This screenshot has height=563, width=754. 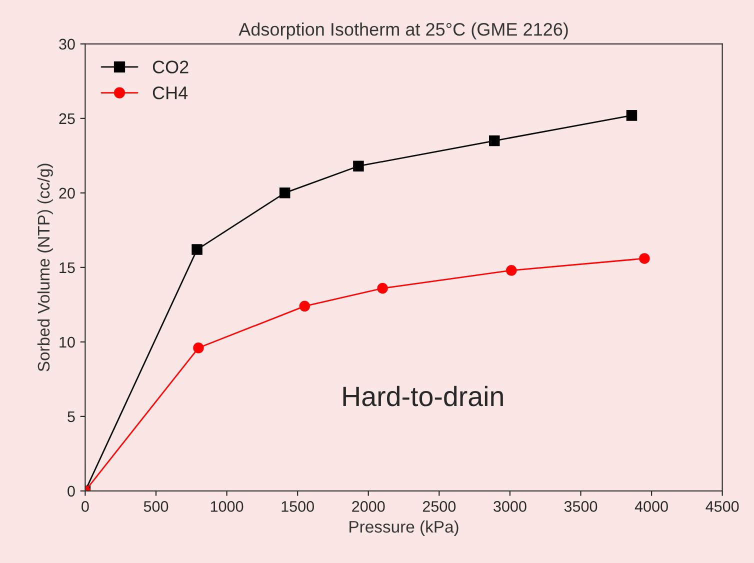 What do you see at coordinates (439, 506) in the screenshot?
I see `x-tick-label: 2500` at bounding box center [439, 506].